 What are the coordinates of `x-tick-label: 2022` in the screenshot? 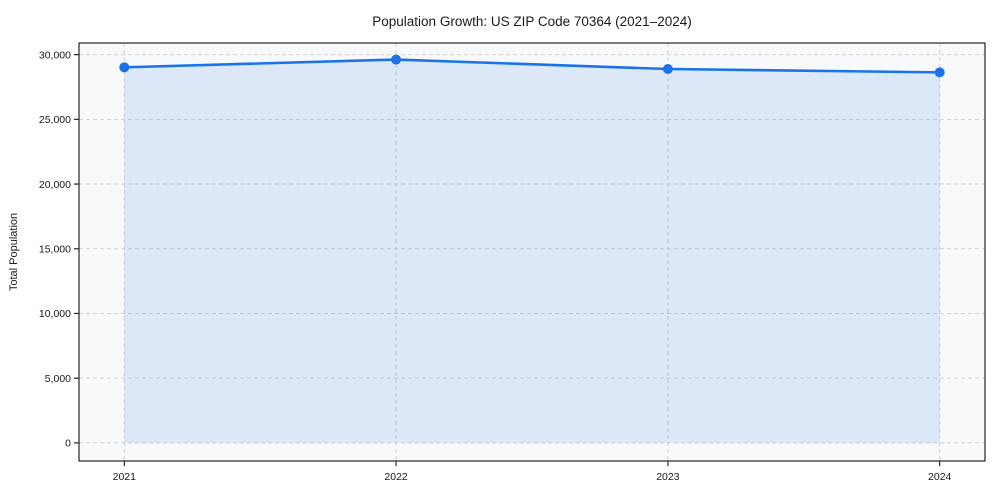 It's located at (396, 477).